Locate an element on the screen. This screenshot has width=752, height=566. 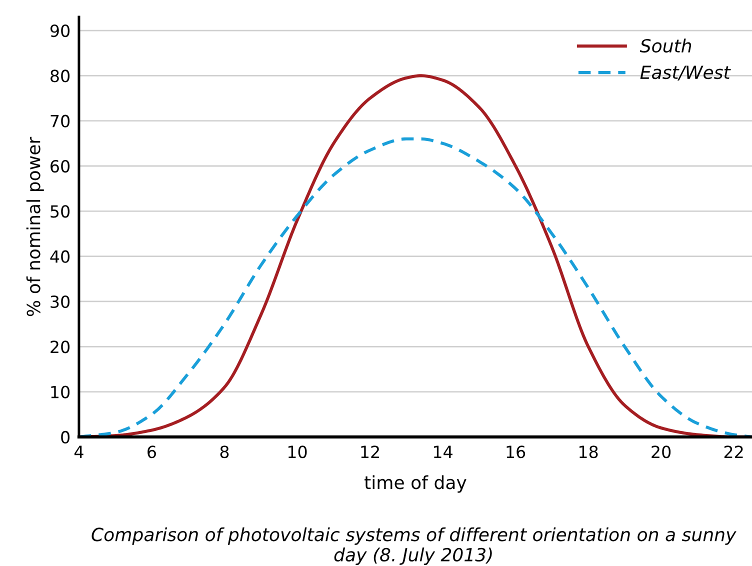
text: Comparison of photovoltaic systems of different orientation on a sunny day (8. July 2013) is located at coordinates (414, 546).